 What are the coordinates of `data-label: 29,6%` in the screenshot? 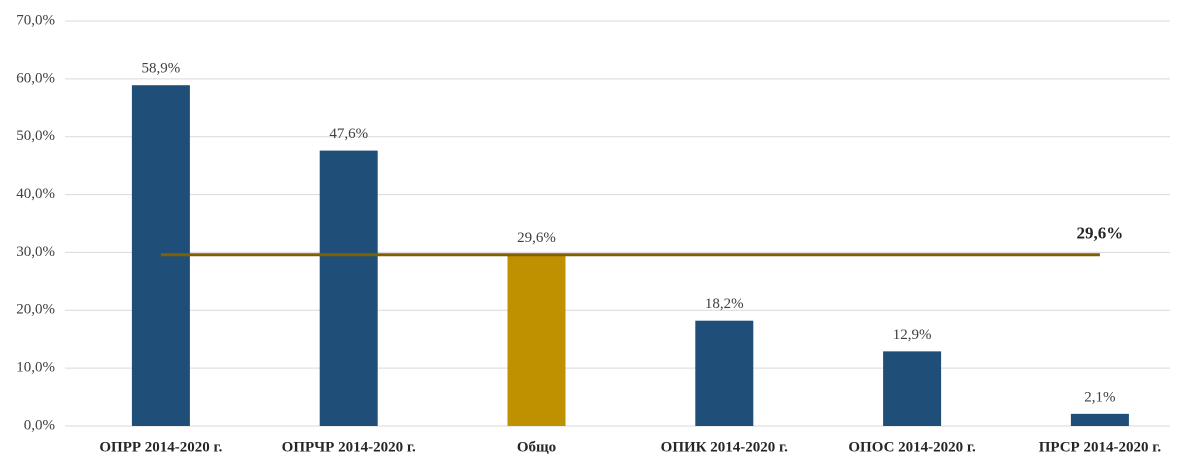 It's located at (536, 238).